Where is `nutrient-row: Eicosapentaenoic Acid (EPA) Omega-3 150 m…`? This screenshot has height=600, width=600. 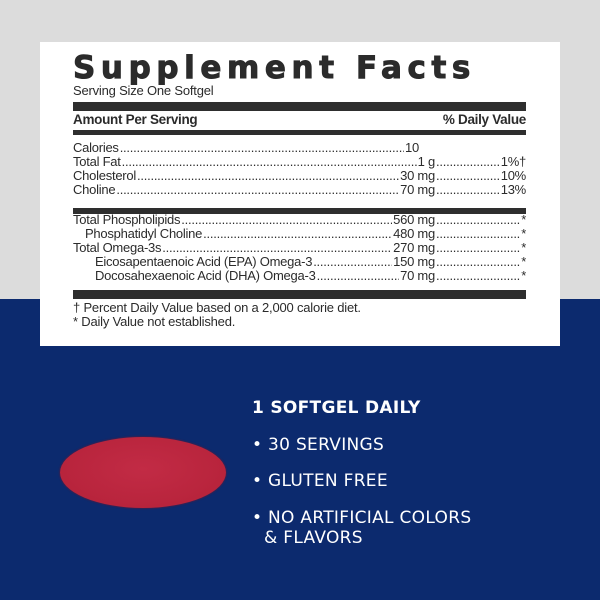
nutrient-row: Eicosapentaenoic Acid (EPA) Omega-3 150 m… is located at coordinates (299, 262).